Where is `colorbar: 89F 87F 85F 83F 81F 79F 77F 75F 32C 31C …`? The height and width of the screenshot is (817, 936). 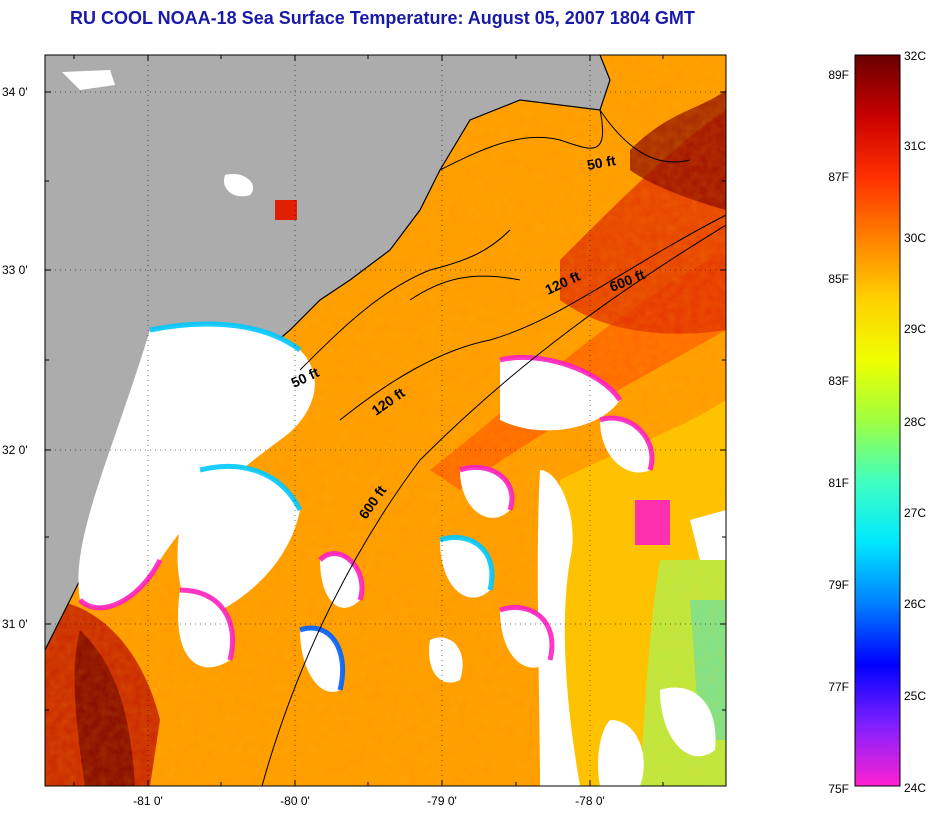 colorbar: 89F 87F 85F 83F 81F 79F 77F 75F 32C 31C … is located at coordinates (877, 422).